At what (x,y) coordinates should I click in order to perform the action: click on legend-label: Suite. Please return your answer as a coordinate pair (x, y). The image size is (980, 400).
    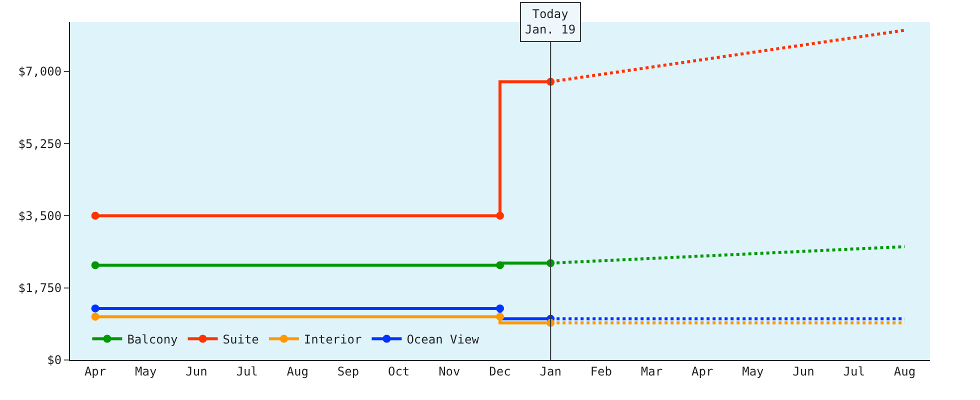
    Looking at the image, I should click on (240, 339).